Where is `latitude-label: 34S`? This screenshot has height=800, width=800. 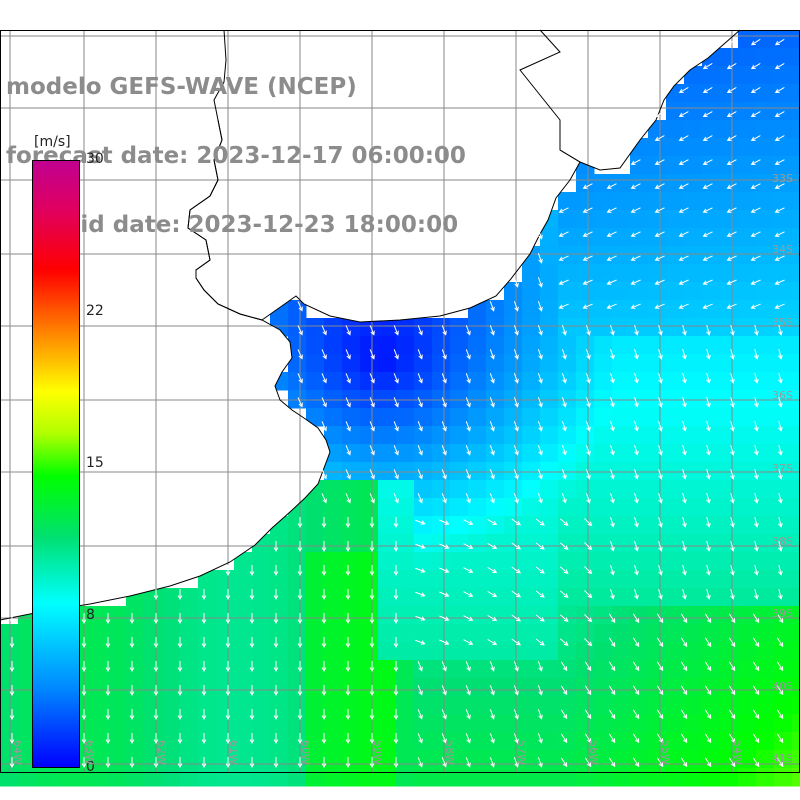 latitude-label: 34S is located at coordinates (782, 249).